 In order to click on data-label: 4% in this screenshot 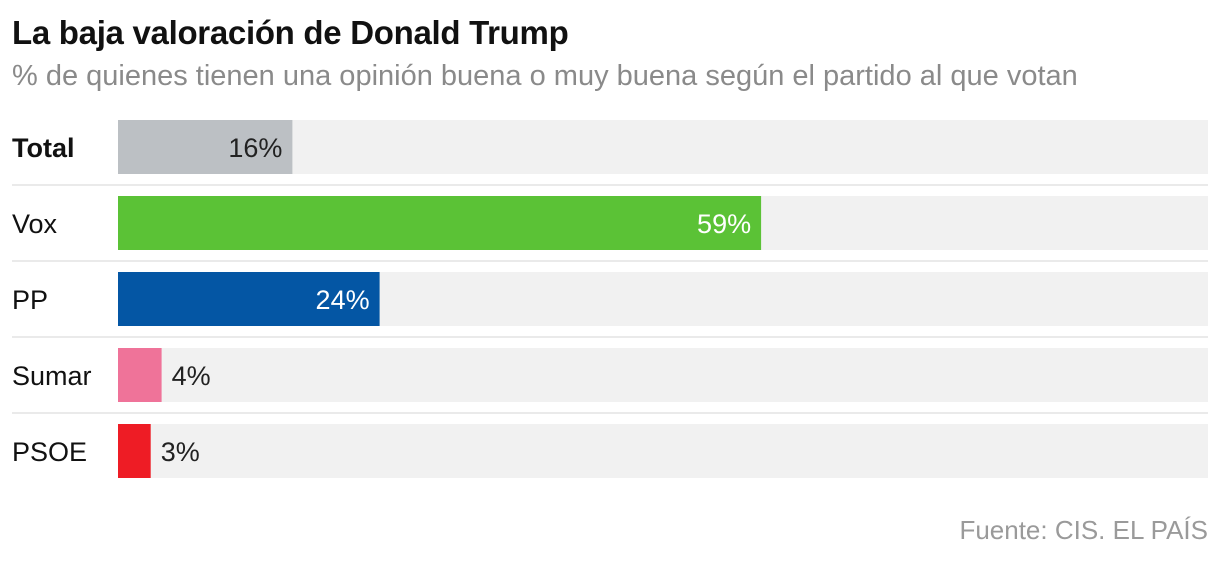, I will do `click(191, 376)`.